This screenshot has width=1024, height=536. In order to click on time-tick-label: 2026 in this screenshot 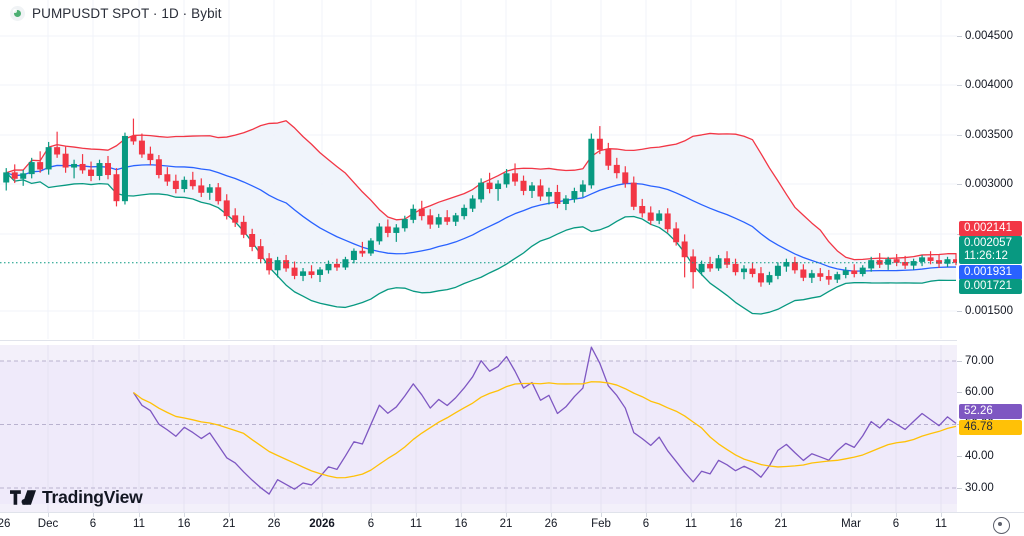, I will do `click(322, 524)`.